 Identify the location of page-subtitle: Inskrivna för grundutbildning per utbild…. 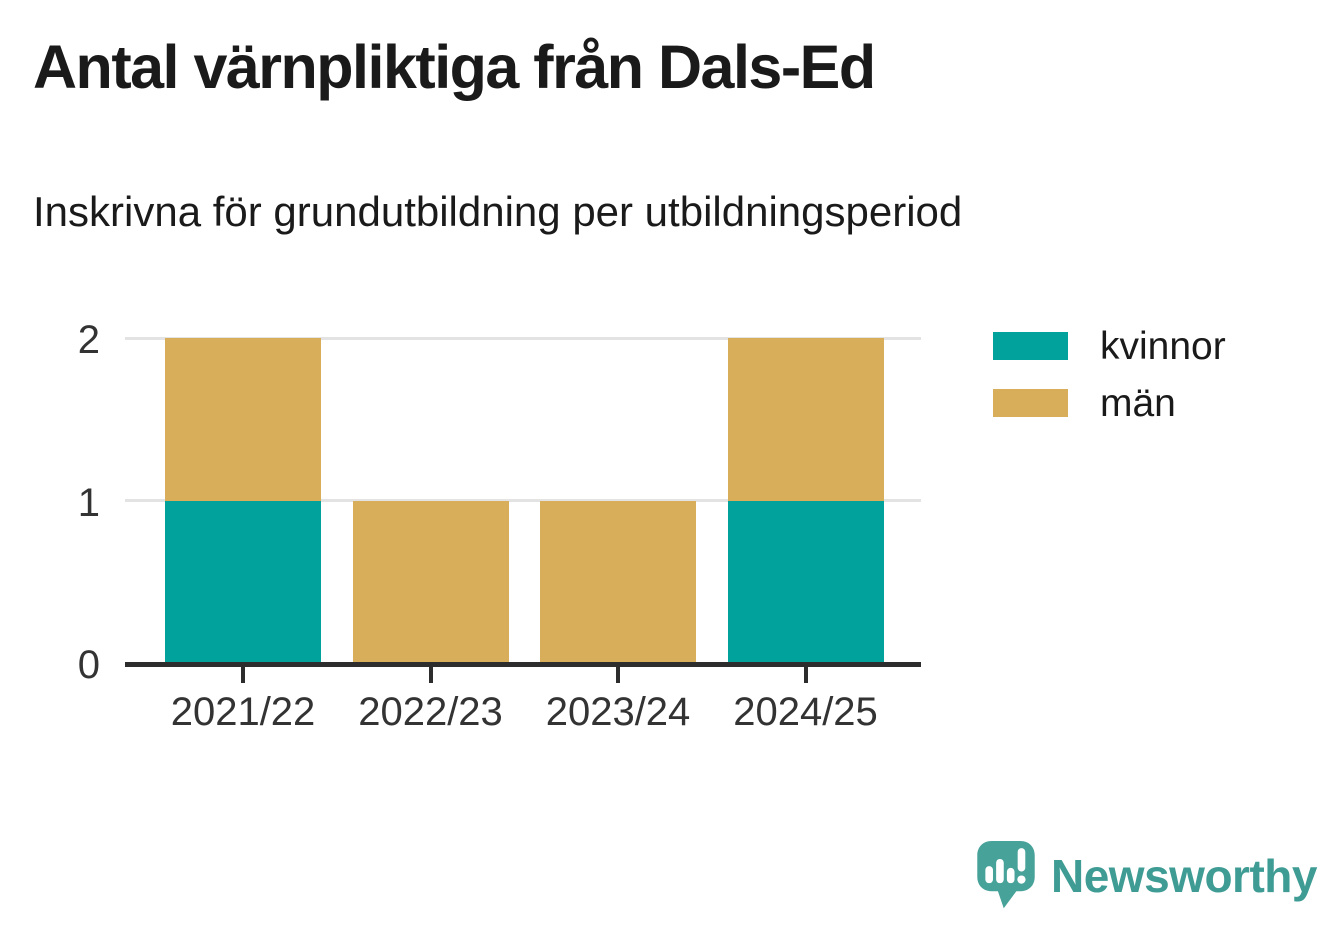
(498, 211).